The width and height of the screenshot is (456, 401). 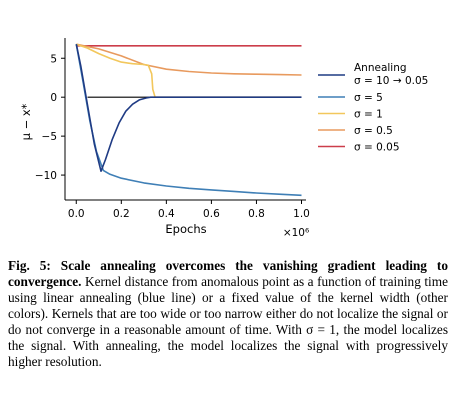 What do you see at coordinates (301, 214) in the screenshot?
I see `x-tick-label: 1.0` at bounding box center [301, 214].